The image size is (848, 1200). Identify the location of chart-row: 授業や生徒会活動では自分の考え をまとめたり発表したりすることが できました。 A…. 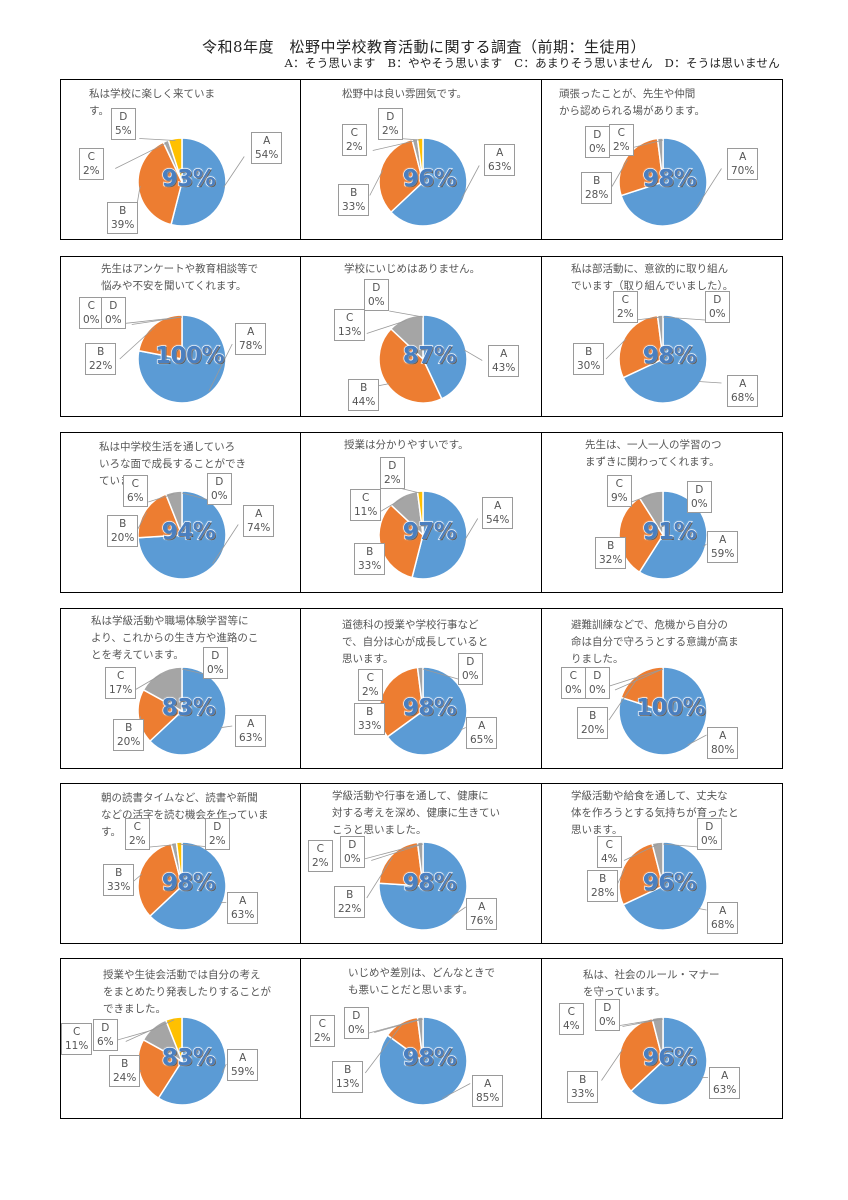
(421, 1038).